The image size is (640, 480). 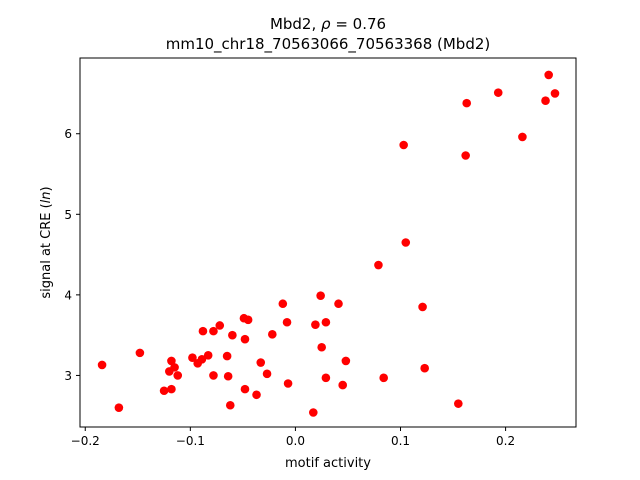 What do you see at coordinates (46, 188) in the screenshot?
I see `y-axis-label-suffix: )` at bounding box center [46, 188].